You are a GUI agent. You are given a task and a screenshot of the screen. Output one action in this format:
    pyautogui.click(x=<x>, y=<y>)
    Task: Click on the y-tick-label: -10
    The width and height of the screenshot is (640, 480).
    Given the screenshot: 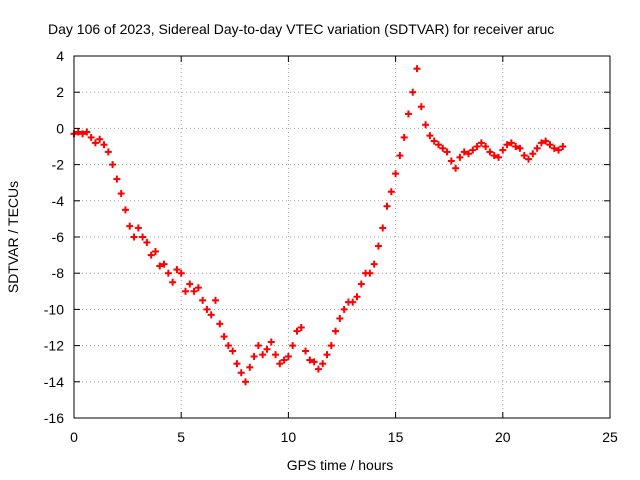 What is the action you would take?
    pyautogui.click(x=54, y=309)
    